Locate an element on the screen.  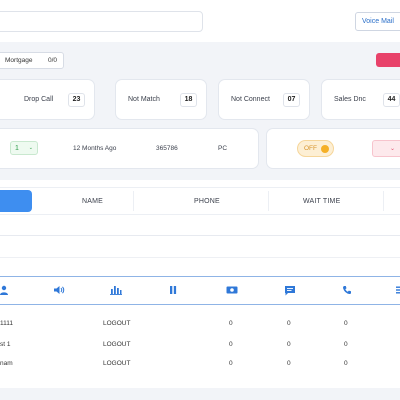
campaign-chip: Mortgage 0/0 is located at coordinates (32, 60).